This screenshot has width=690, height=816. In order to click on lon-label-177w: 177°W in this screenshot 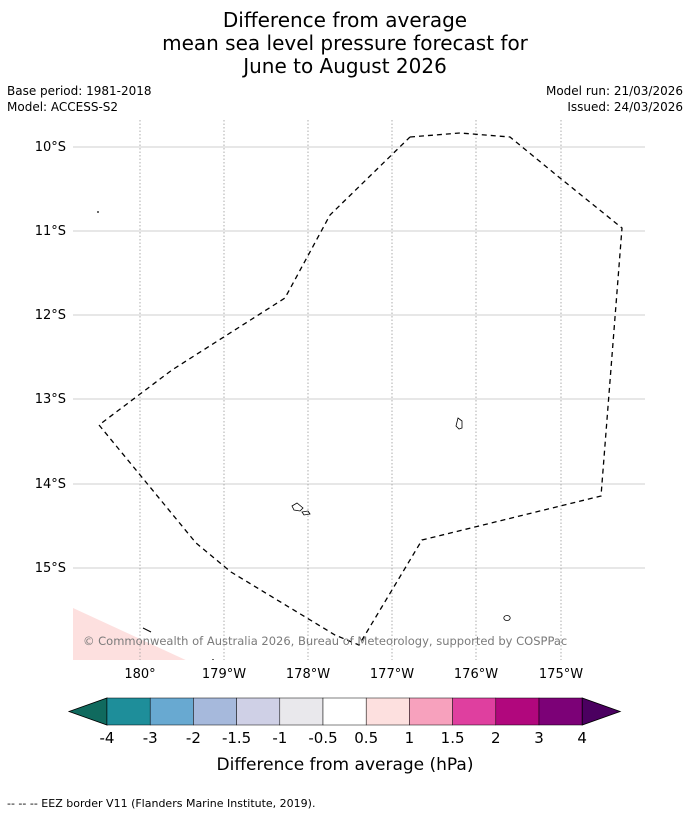, I will do `click(392, 674)`.